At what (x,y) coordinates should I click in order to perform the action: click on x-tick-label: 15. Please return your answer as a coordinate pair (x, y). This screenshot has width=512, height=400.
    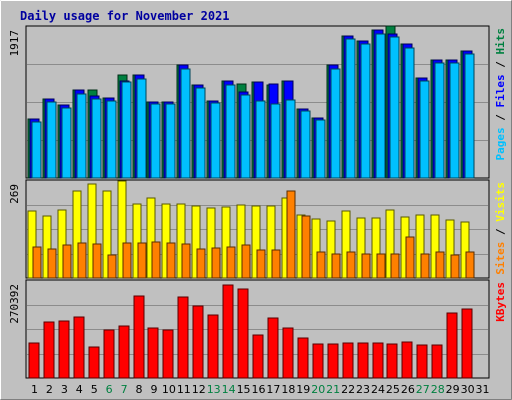
    Looking at the image, I should click on (244, 389).